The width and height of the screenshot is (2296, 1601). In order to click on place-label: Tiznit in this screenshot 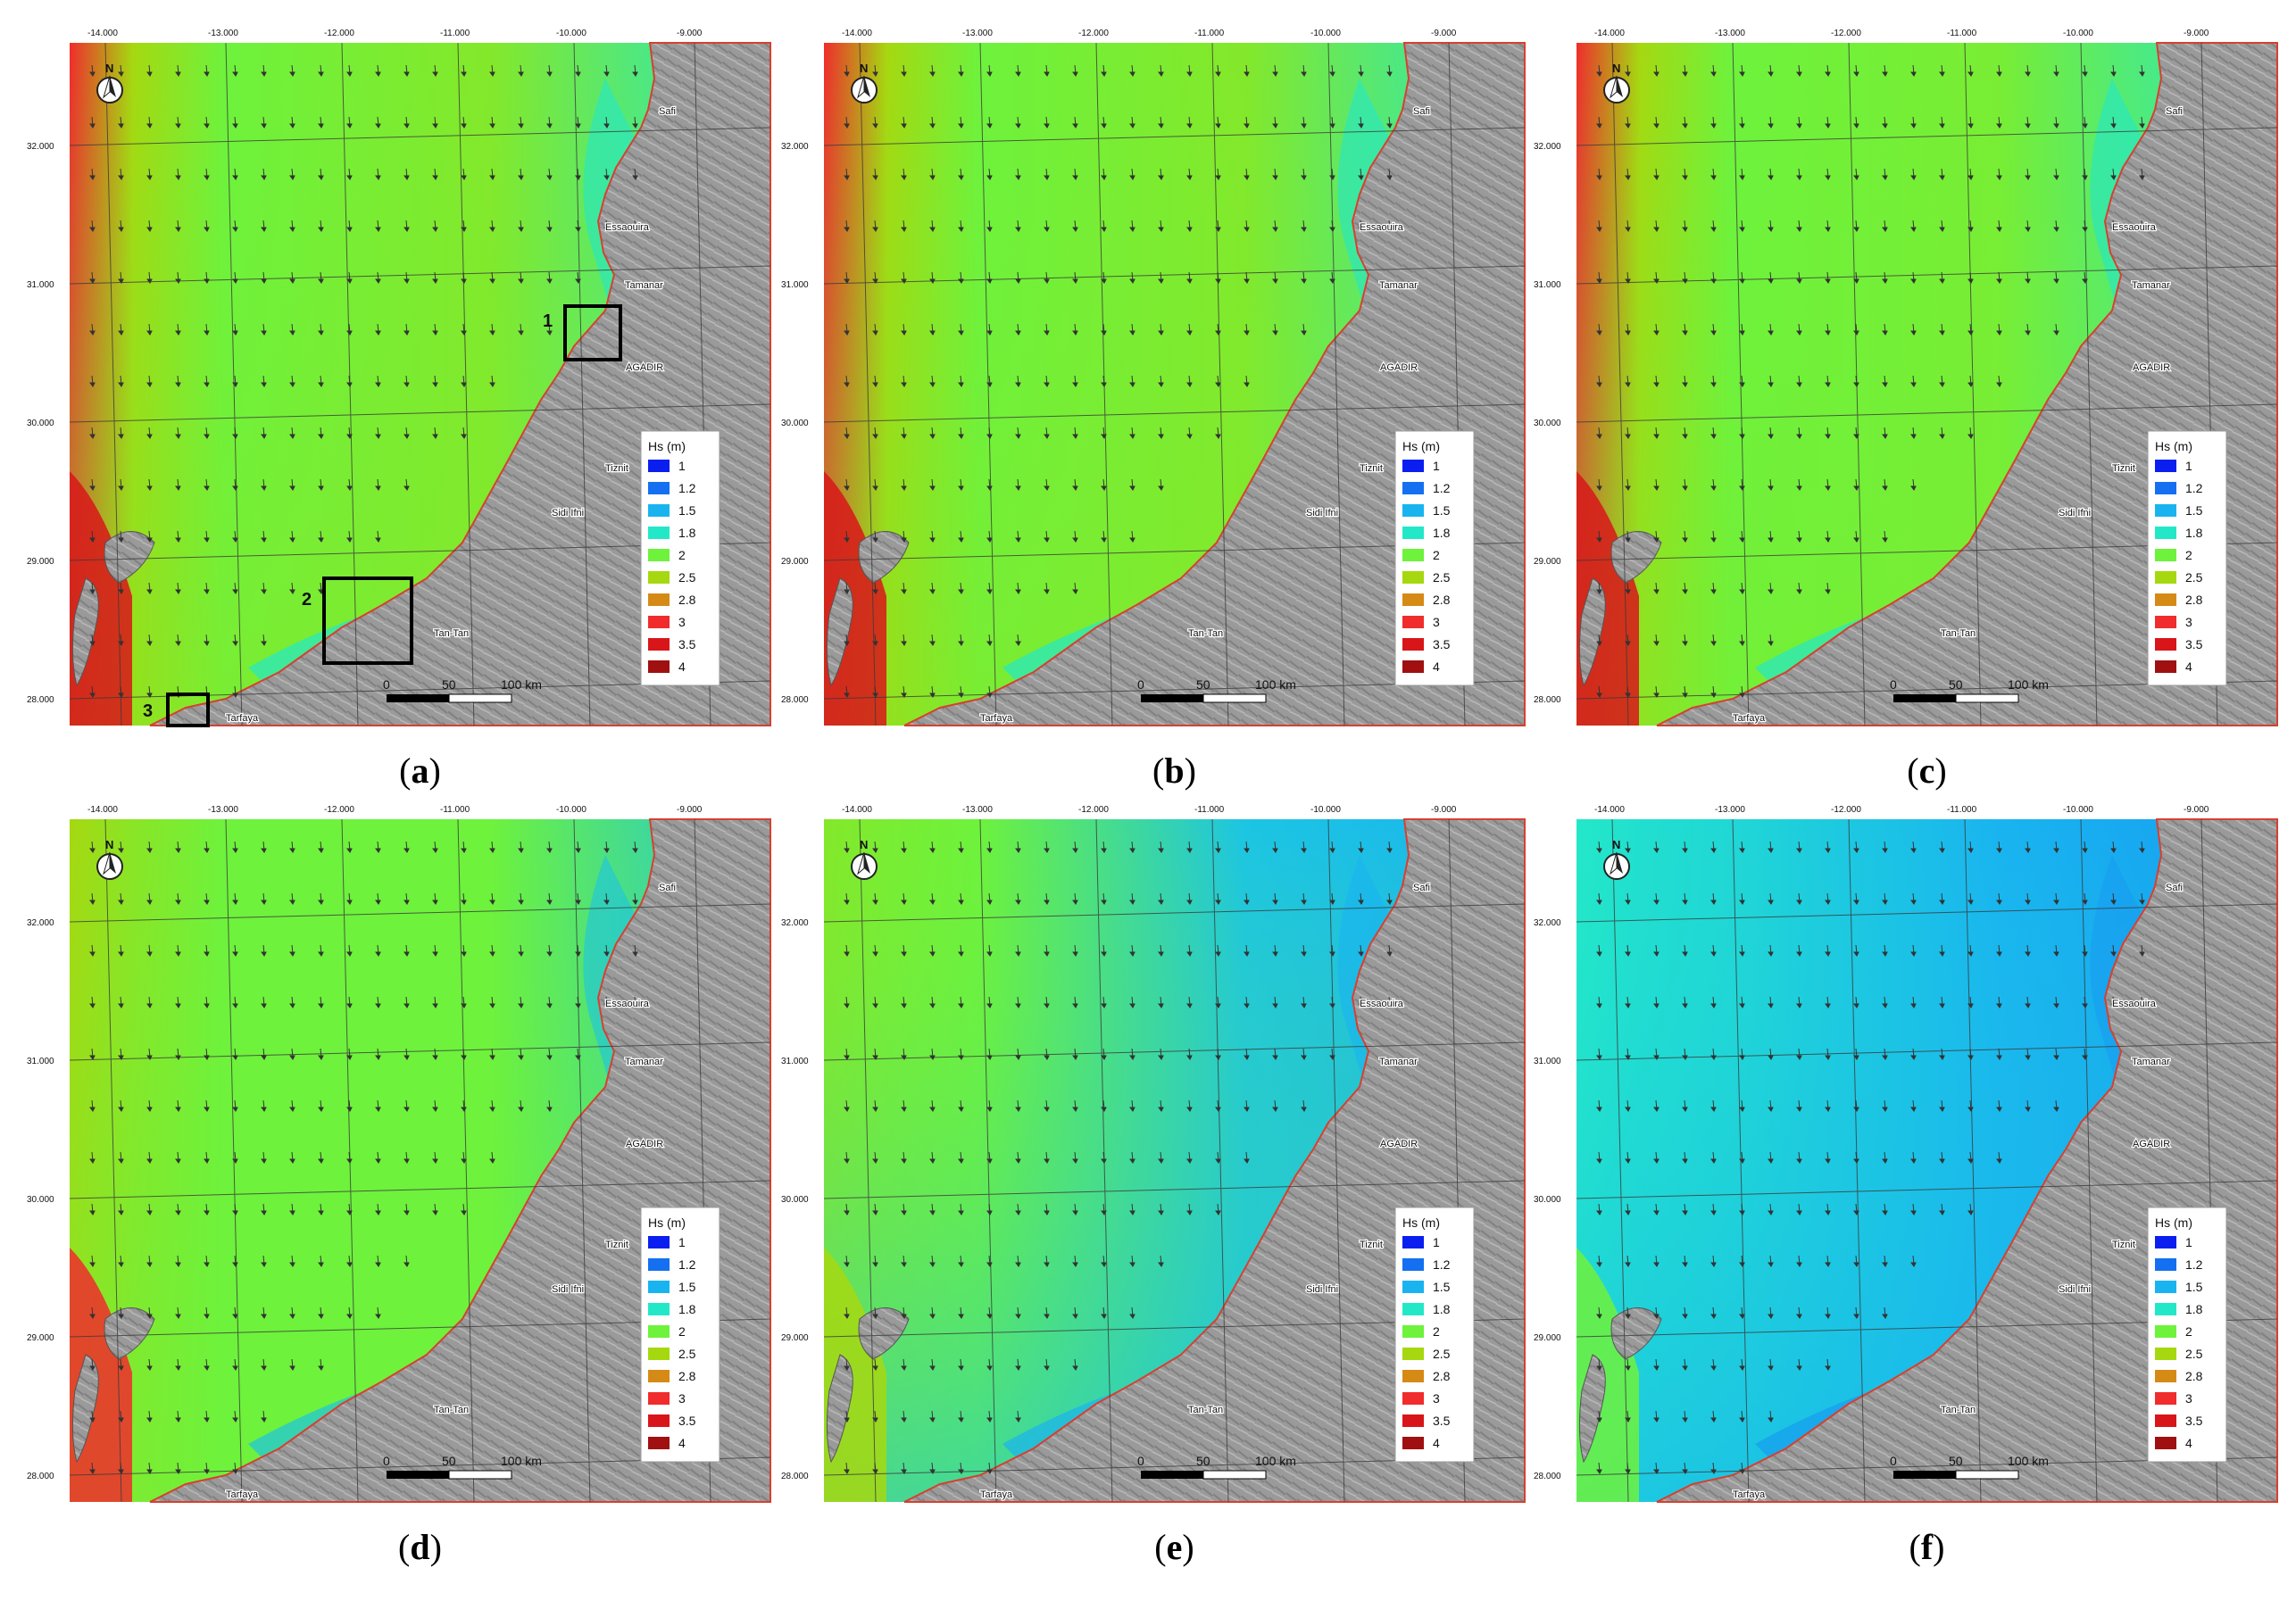, I will do `click(616, 1245)`.